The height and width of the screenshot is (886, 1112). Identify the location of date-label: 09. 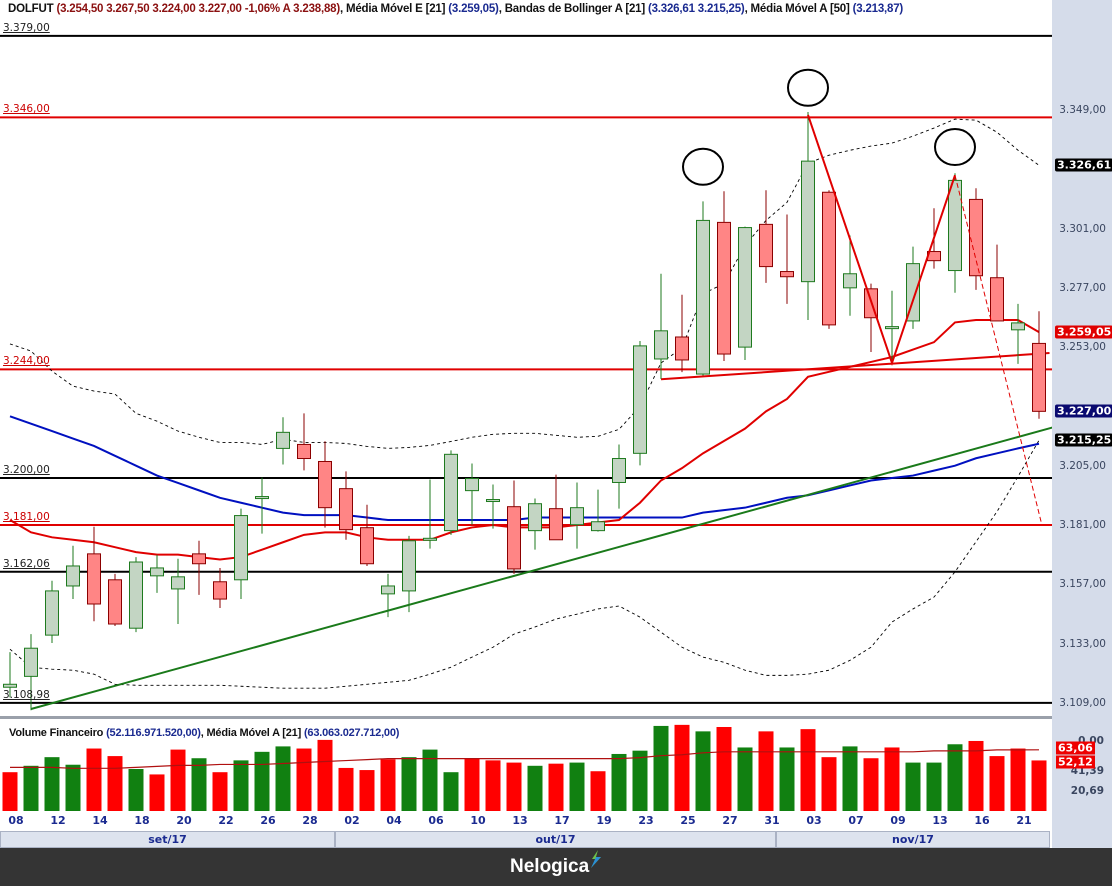
(898, 820).